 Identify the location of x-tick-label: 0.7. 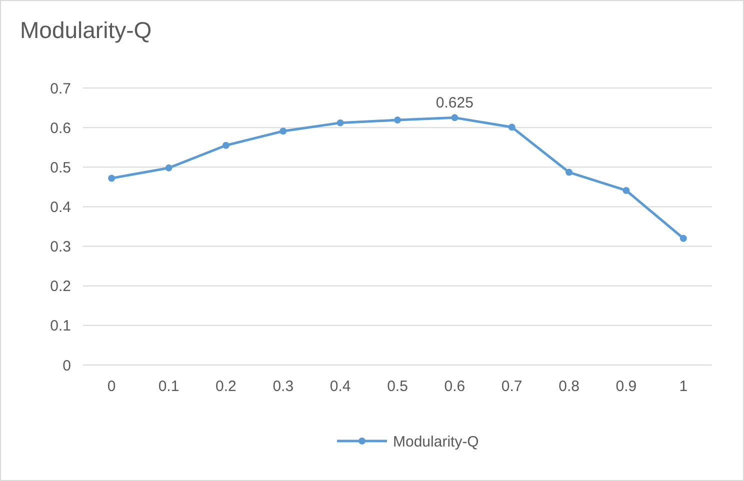
(511, 386).